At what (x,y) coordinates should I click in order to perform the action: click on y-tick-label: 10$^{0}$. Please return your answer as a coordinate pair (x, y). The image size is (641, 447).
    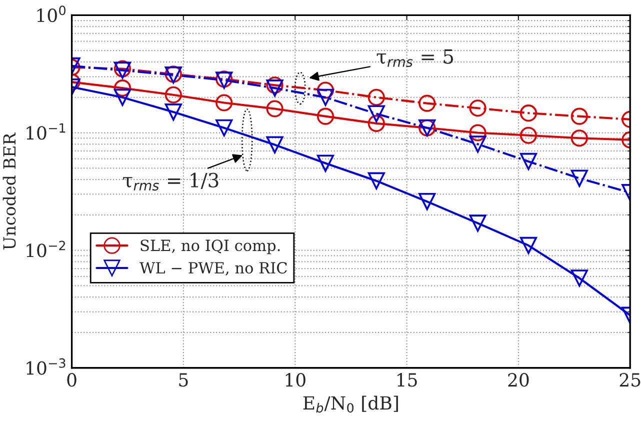
    Looking at the image, I should click on (51, 14).